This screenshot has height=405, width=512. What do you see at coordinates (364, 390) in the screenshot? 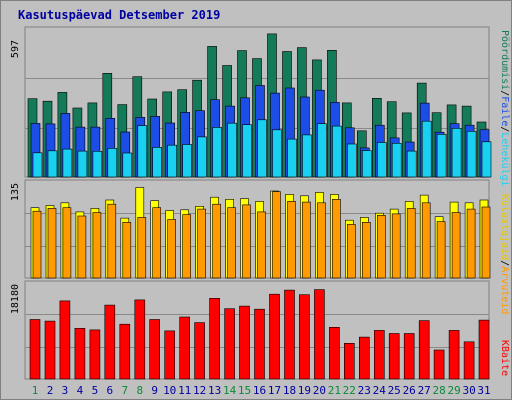
I see `x-tick-label: 23` at bounding box center [364, 390].